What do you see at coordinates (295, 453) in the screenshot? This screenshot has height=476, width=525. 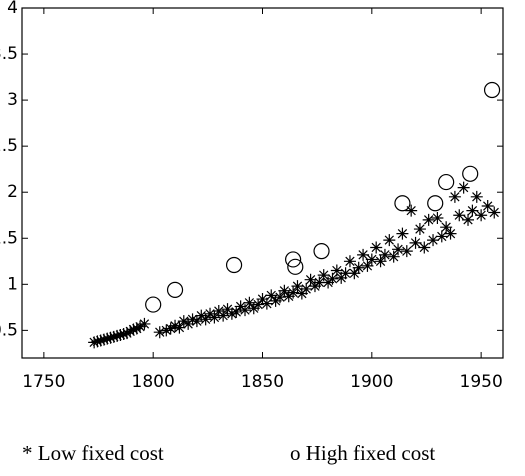 I see `legend-marker: o` at bounding box center [295, 453].